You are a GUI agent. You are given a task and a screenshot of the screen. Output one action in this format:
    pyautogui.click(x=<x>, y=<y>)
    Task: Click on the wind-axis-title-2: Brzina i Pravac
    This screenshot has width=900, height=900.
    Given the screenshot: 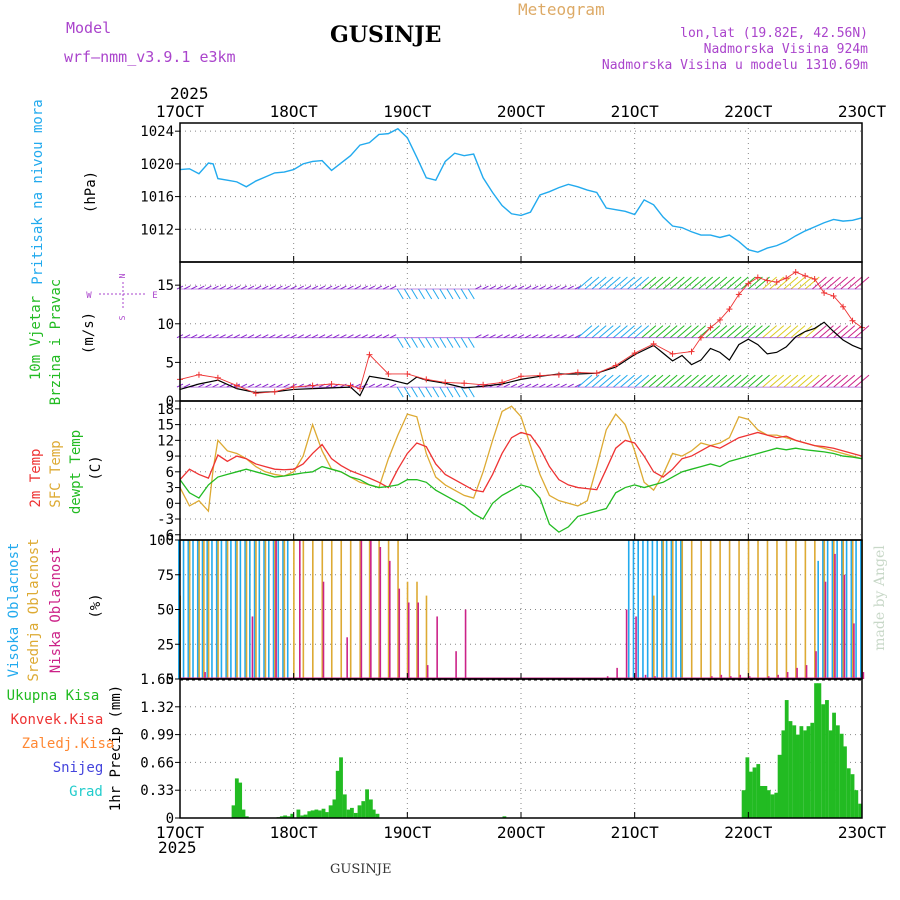 What is the action you would take?
    pyautogui.click(x=56, y=342)
    